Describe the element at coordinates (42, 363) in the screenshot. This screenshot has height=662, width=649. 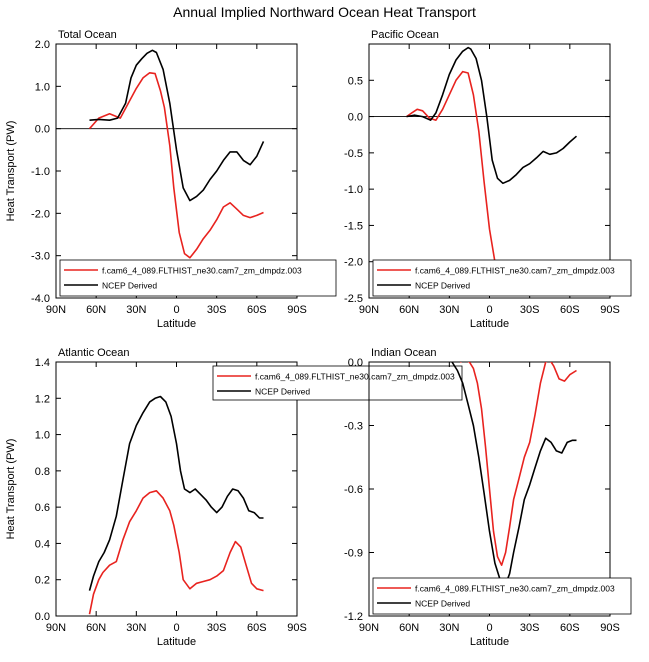
I see `y-tick-label-atlantic-ocean: 1.4` at that location.